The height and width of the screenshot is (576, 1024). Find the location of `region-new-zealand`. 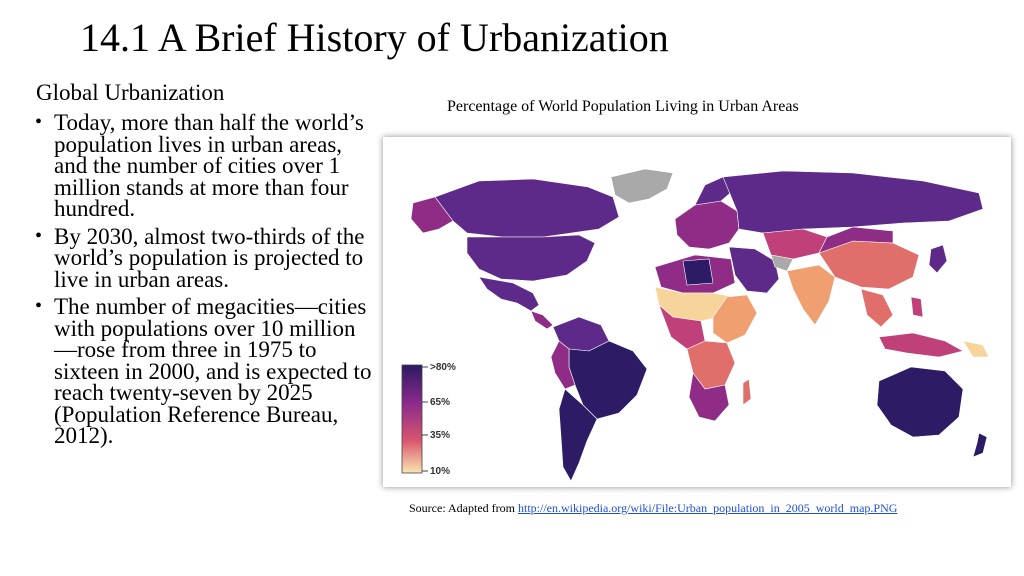

region-new-zealand is located at coordinates (980, 445).